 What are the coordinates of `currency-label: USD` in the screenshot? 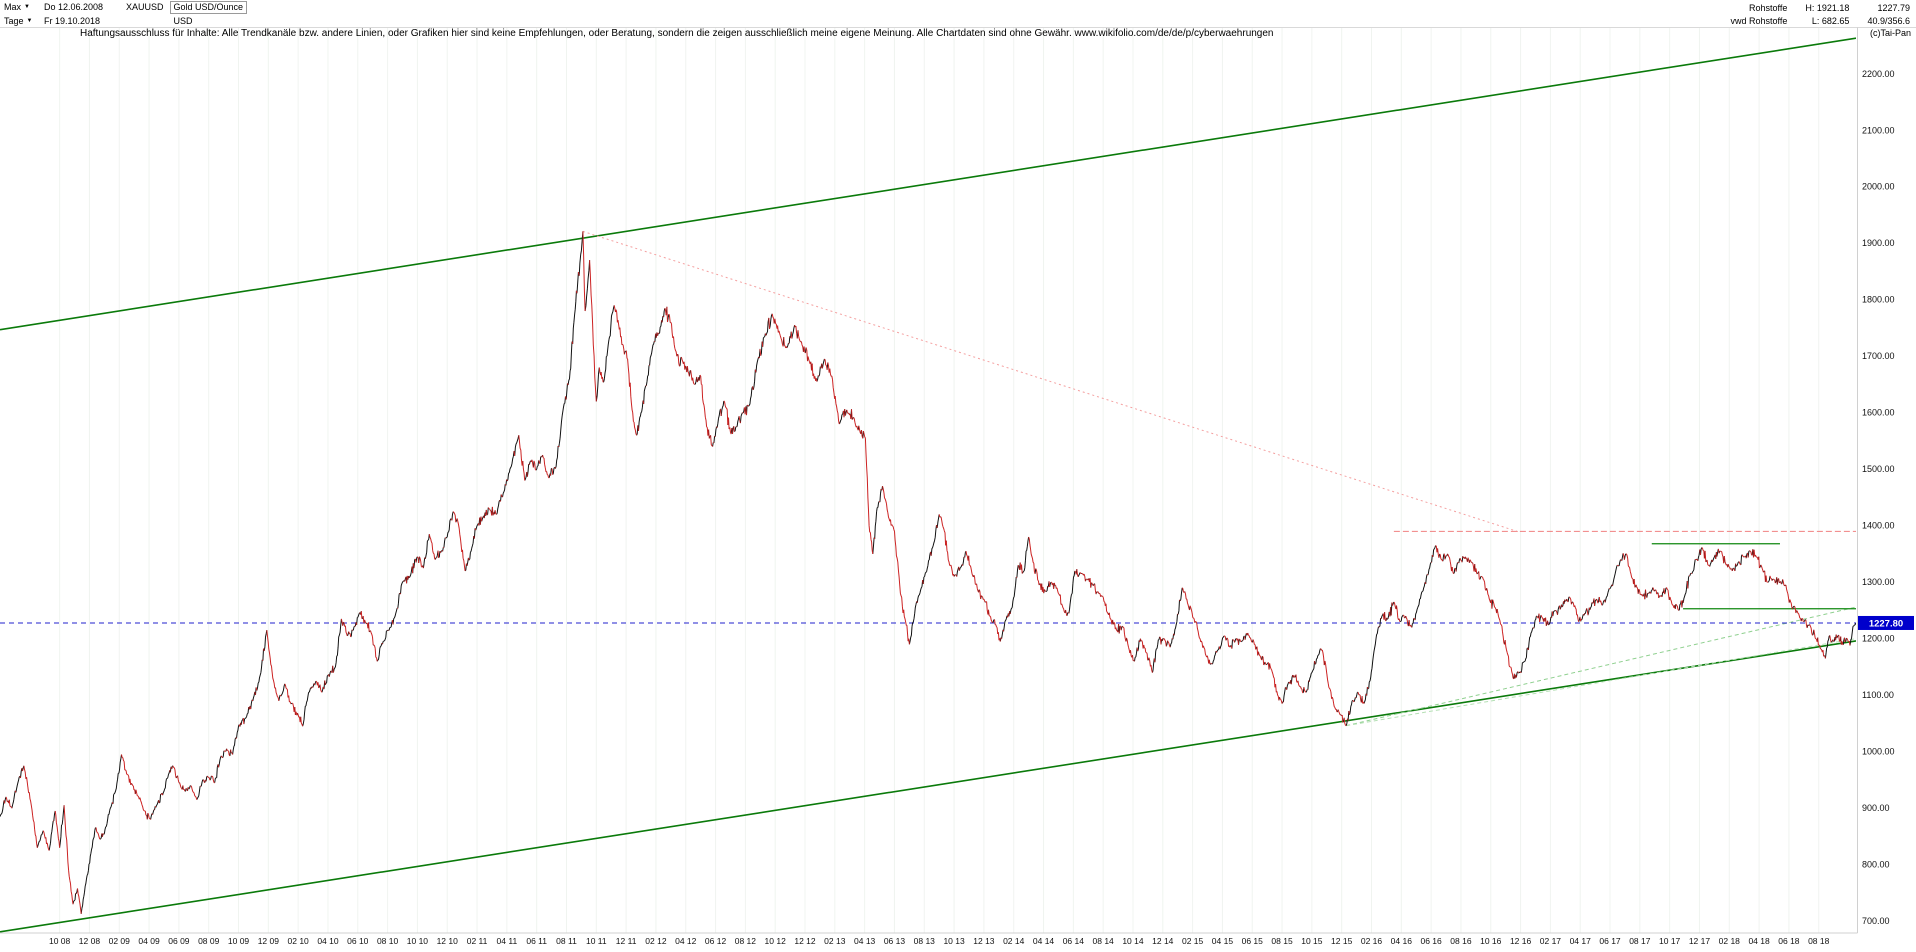 It's located at (183, 21).